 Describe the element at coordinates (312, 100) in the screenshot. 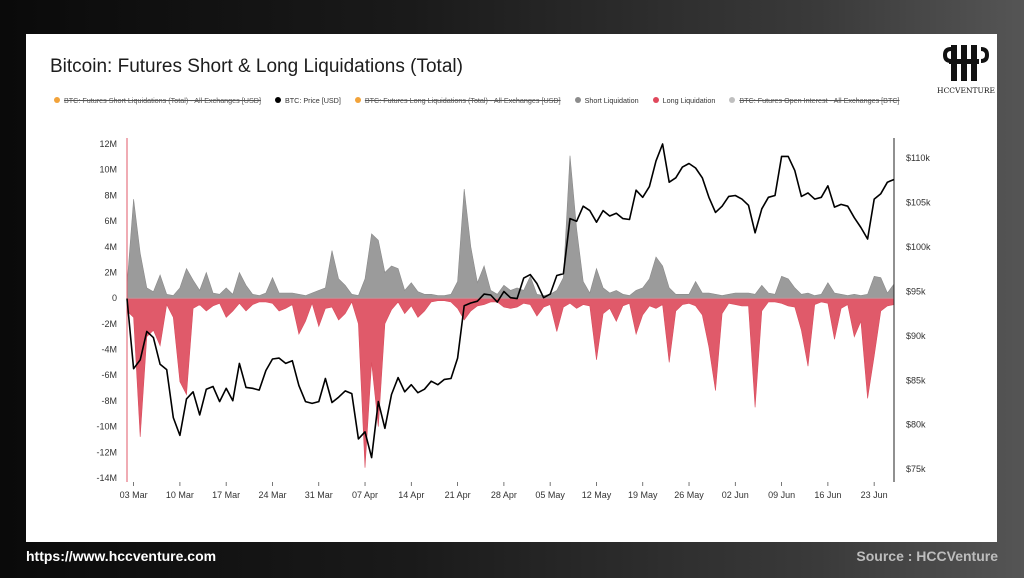

I see `legend-label: BTC: Price [USD]` at that location.